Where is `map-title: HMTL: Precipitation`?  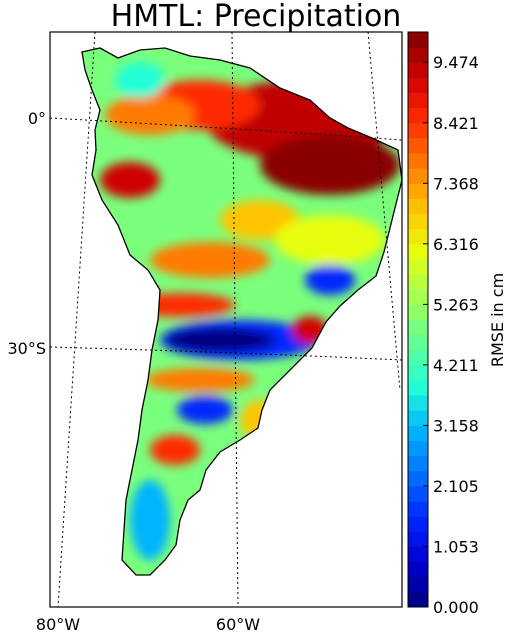
map-title: HMTL: Precipitation is located at coordinates (256, 17).